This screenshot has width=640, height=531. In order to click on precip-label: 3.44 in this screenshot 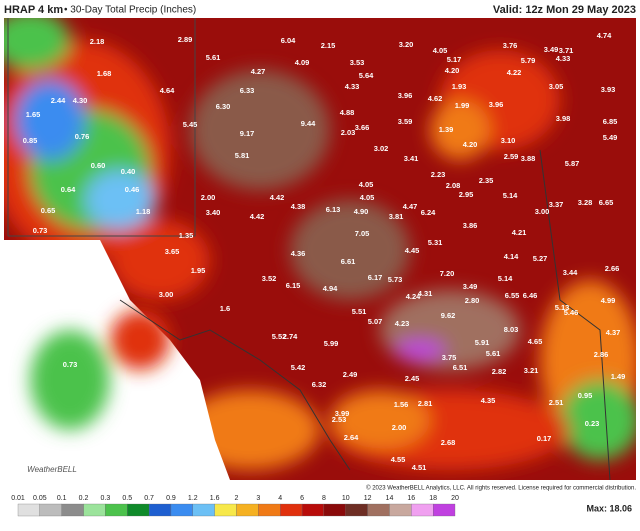, I will do `click(570, 272)`.